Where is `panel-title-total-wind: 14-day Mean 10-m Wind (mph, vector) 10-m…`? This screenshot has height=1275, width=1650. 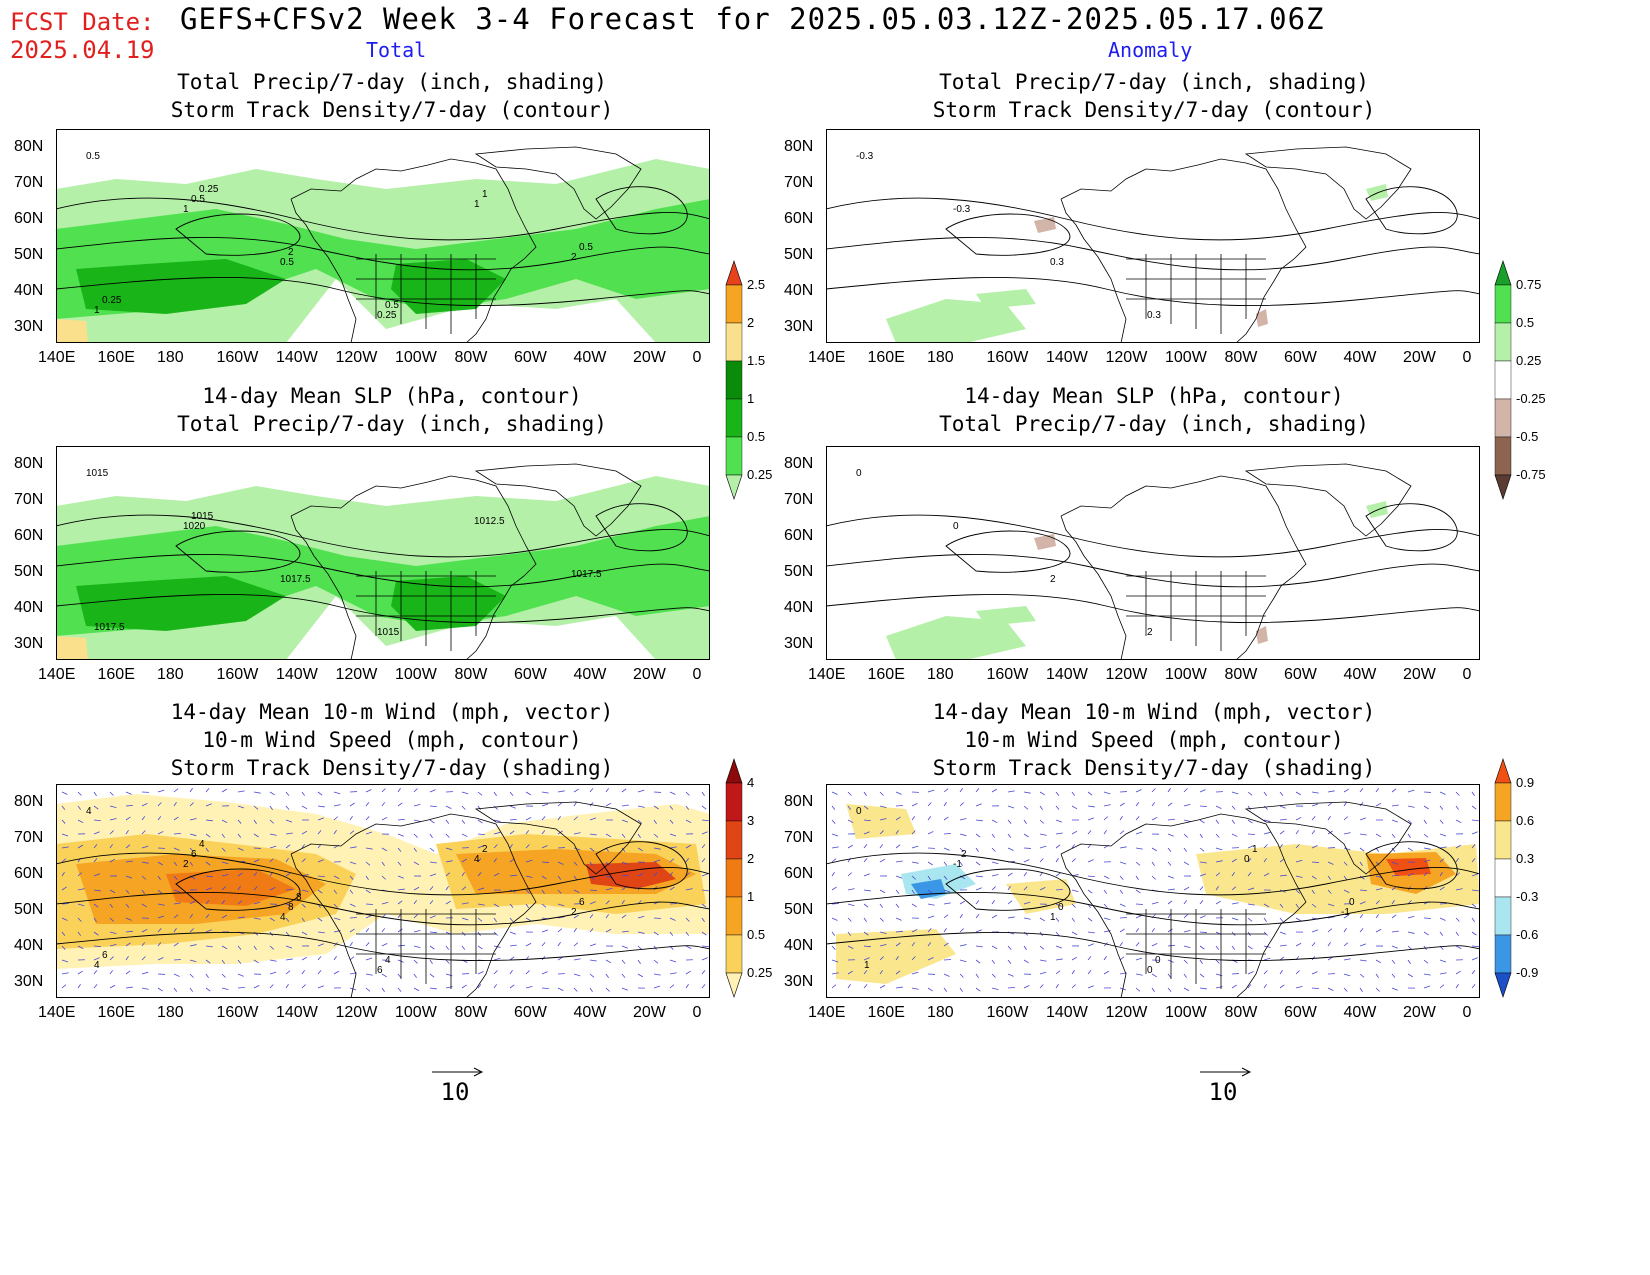
panel-title-total-wind: 14-day Mean 10-m Wind (mph, vector) 10-m… is located at coordinates (392, 740).